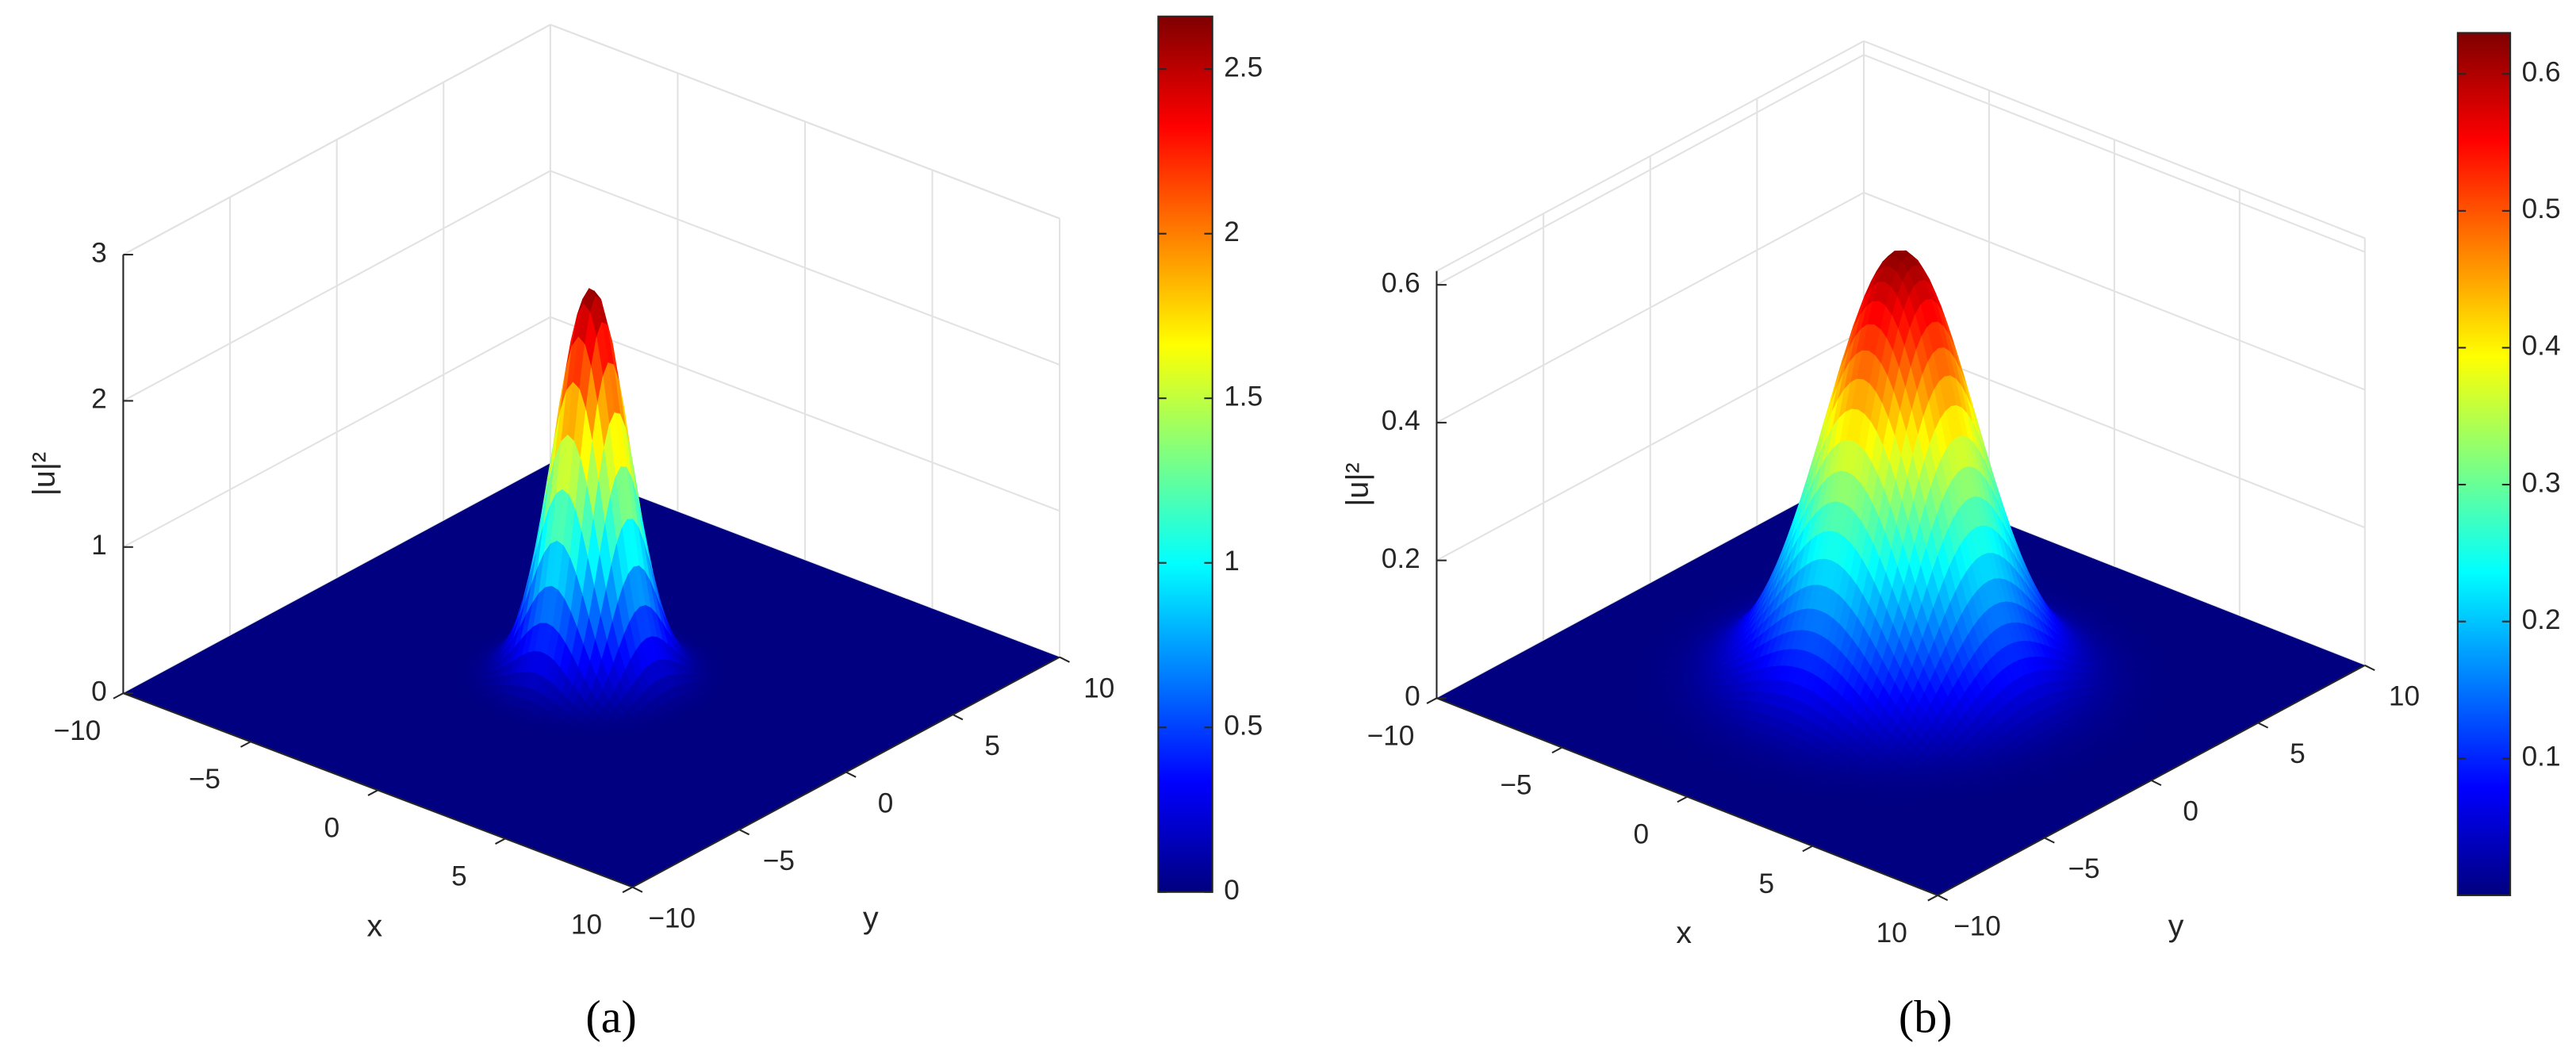 This screenshot has width=2576, height=1054. Describe the element at coordinates (1232, 232) in the screenshot. I see `colorbar-tick-label: 2` at that location.